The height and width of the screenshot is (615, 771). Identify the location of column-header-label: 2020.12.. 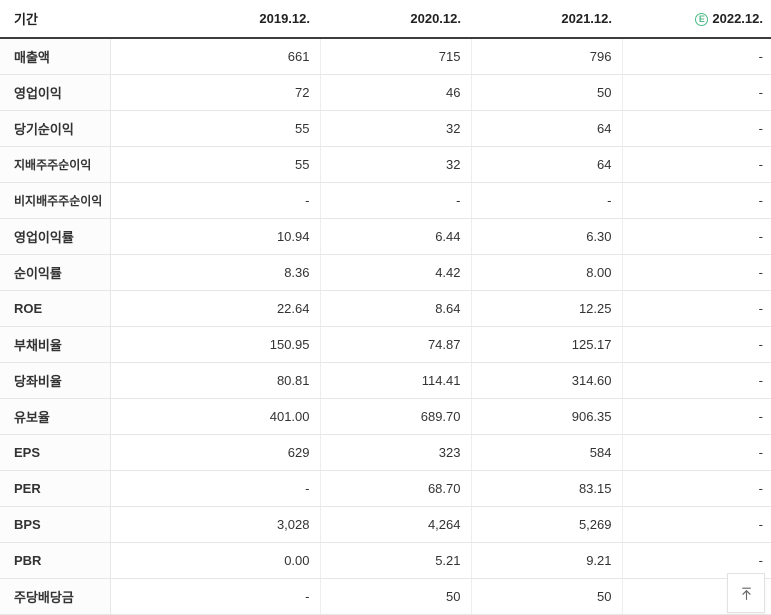
(435, 18).